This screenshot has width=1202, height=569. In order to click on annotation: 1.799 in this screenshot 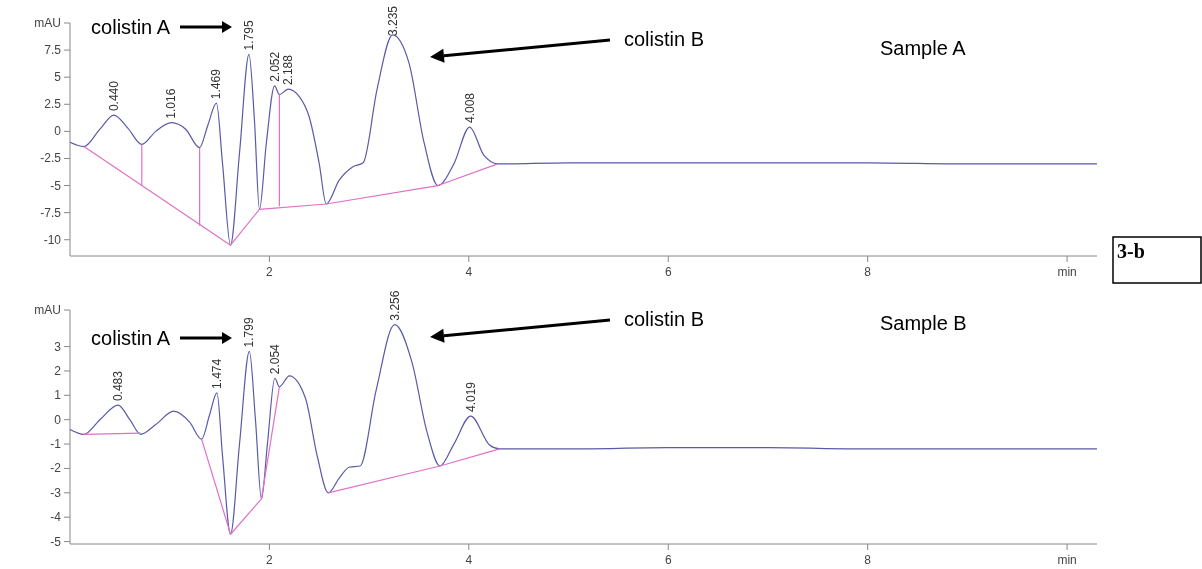, I will do `click(249, 332)`.